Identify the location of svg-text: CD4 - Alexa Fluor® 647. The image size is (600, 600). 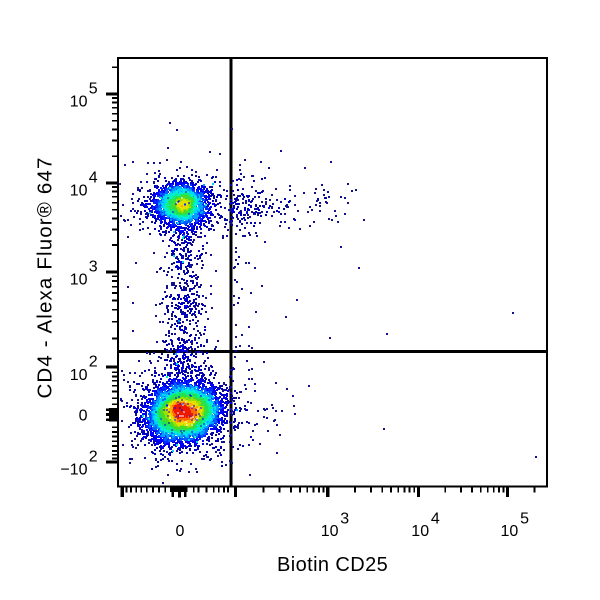
(45, 277).